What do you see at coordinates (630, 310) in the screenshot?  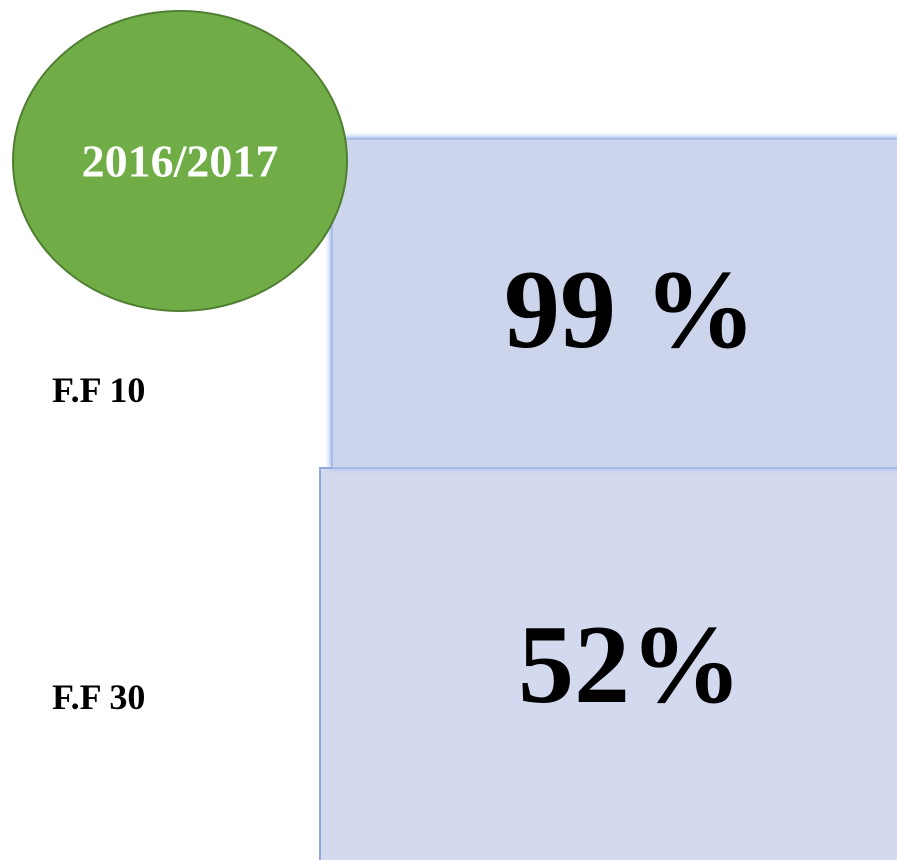 I see `row-value: 99 %` at bounding box center [630, 310].